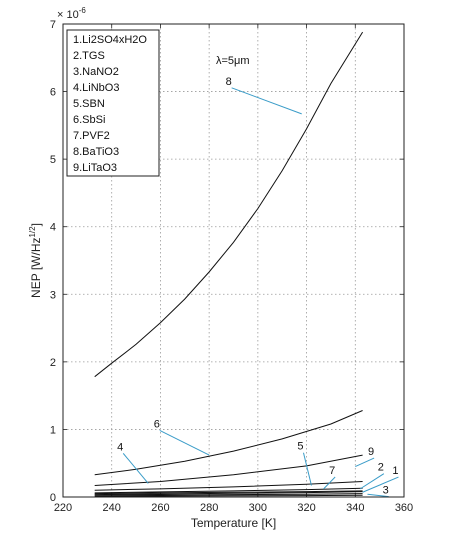 The image size is (474, 537). I want to click on y-axis-label-sup: 1/2, so click(32, 232).